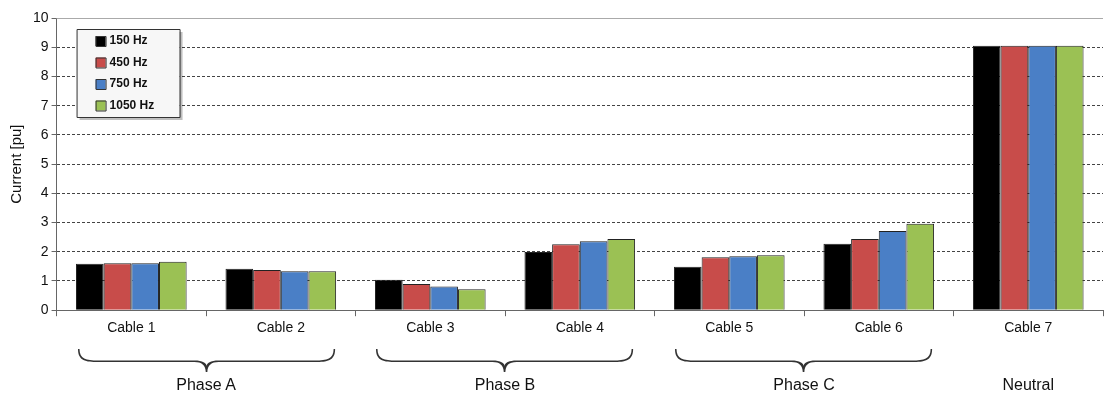  What do you see at coordinates (44, 133) in the screenshot?
I see `y-tick-label: 6` at bounding box center [44, 133].